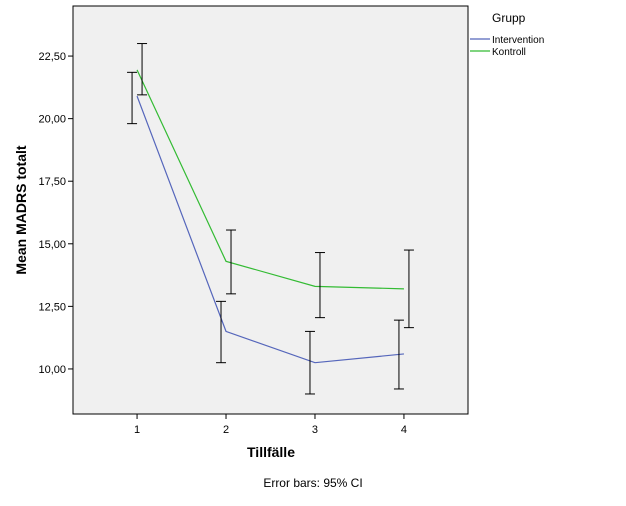 This screenshot has width=626, height=506. What do you see at coordinates (315, 430) in the screenshot?
I see `x-tick-label: 3` at bounding box center [315, 430].